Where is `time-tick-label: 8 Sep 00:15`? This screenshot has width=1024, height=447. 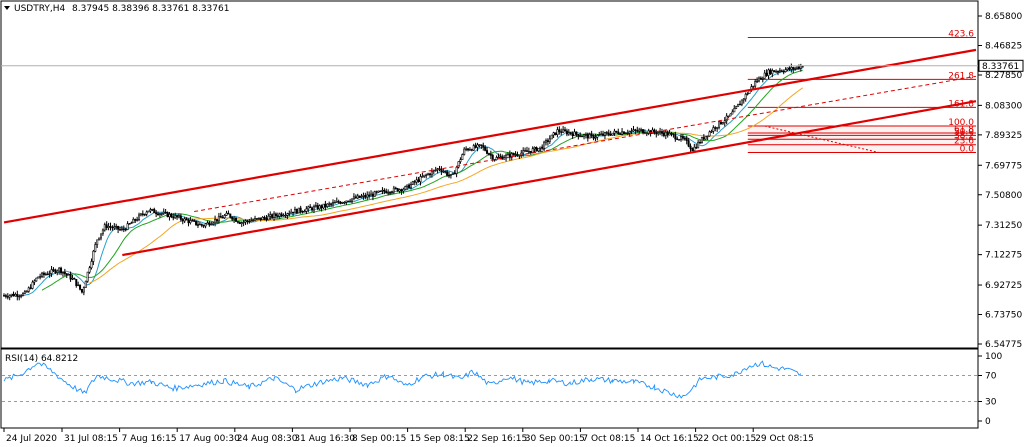
time-tick-label: 8 Sep 00:15 is located at coordinates (379, 439).